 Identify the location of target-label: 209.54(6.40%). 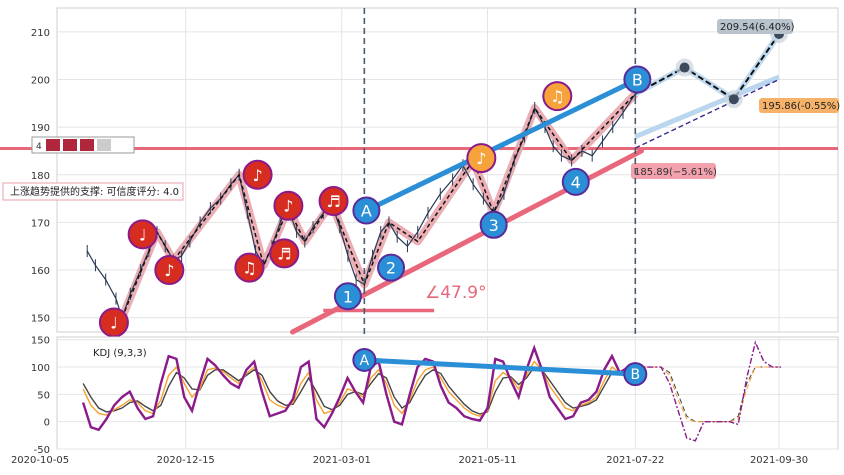
(757, 27).